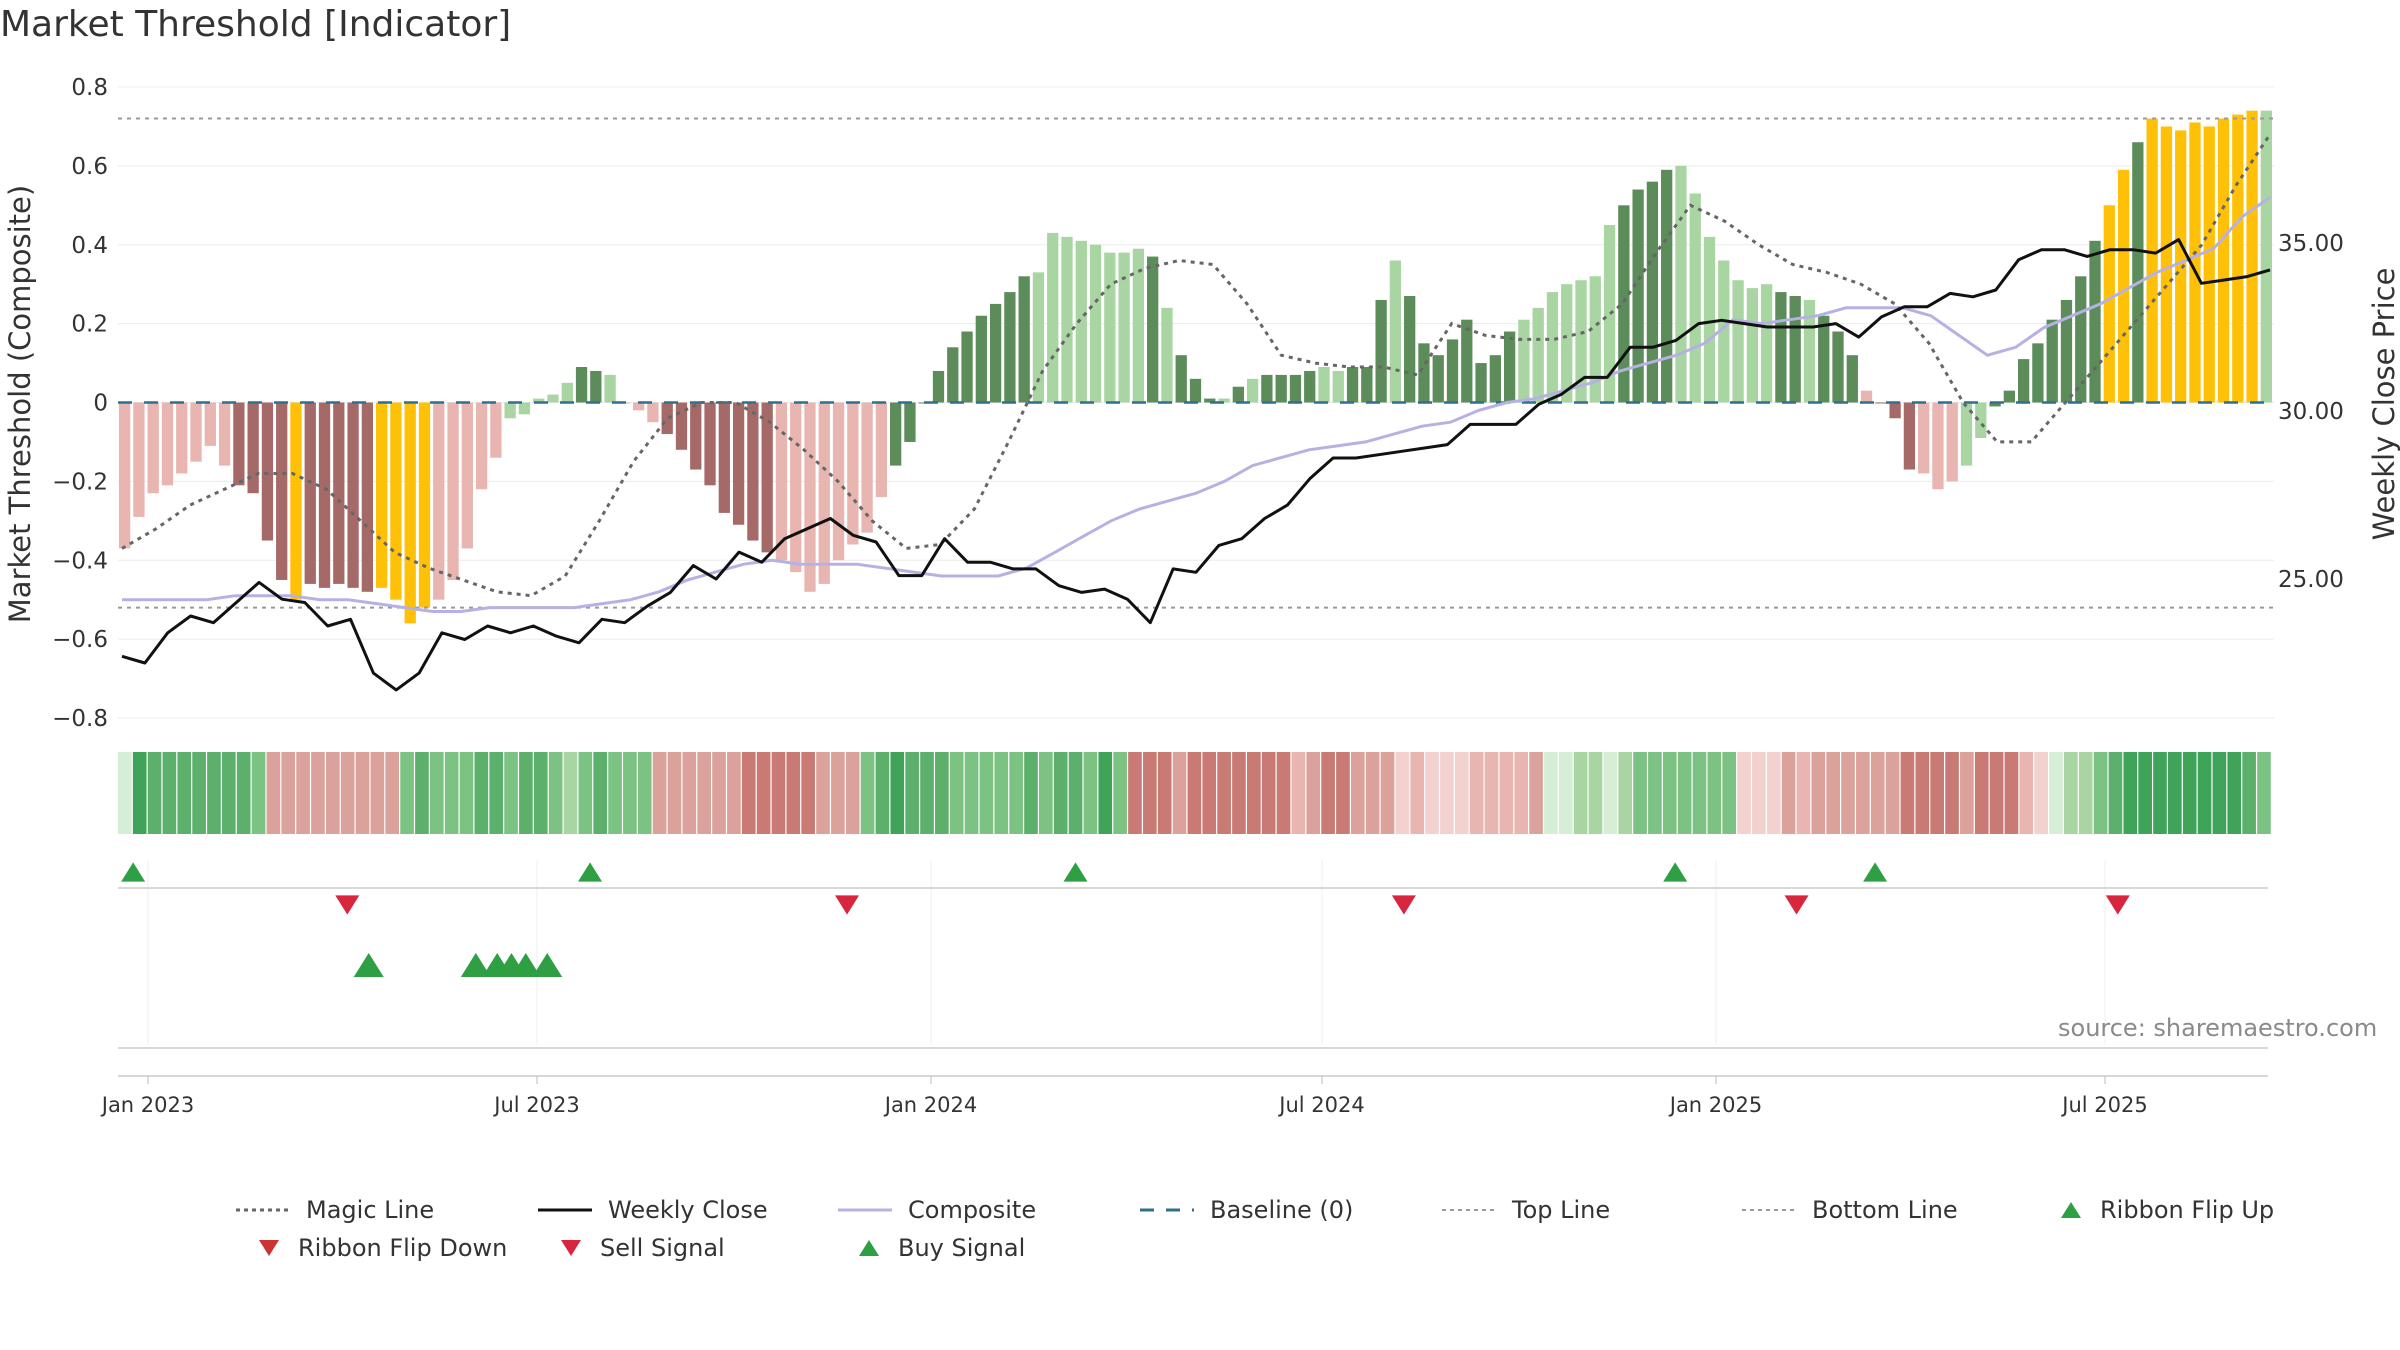 This screenshot has width=2400, height=1350. I want to click on triangle-down-icon, so click(269, 1248).